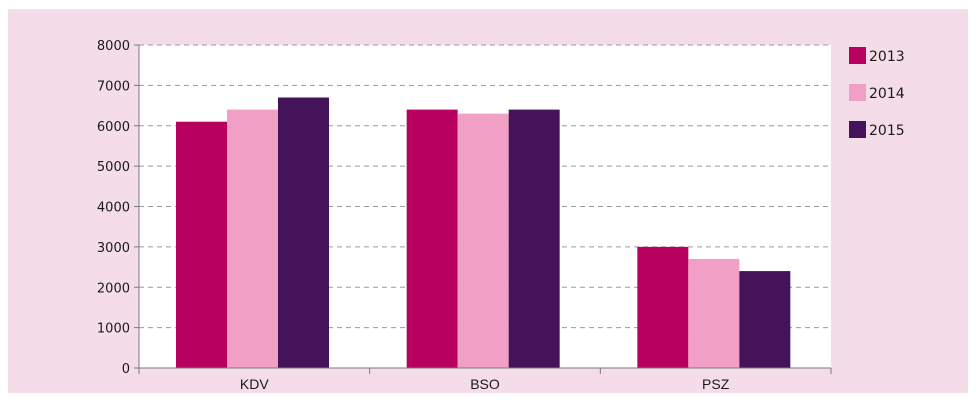 The width and height of the screenshot is (977, 402). What do you see at coordinates (113, 46) in the screenshot?
I see `y-tick-label: 8000` at bounding box center [113, 46].